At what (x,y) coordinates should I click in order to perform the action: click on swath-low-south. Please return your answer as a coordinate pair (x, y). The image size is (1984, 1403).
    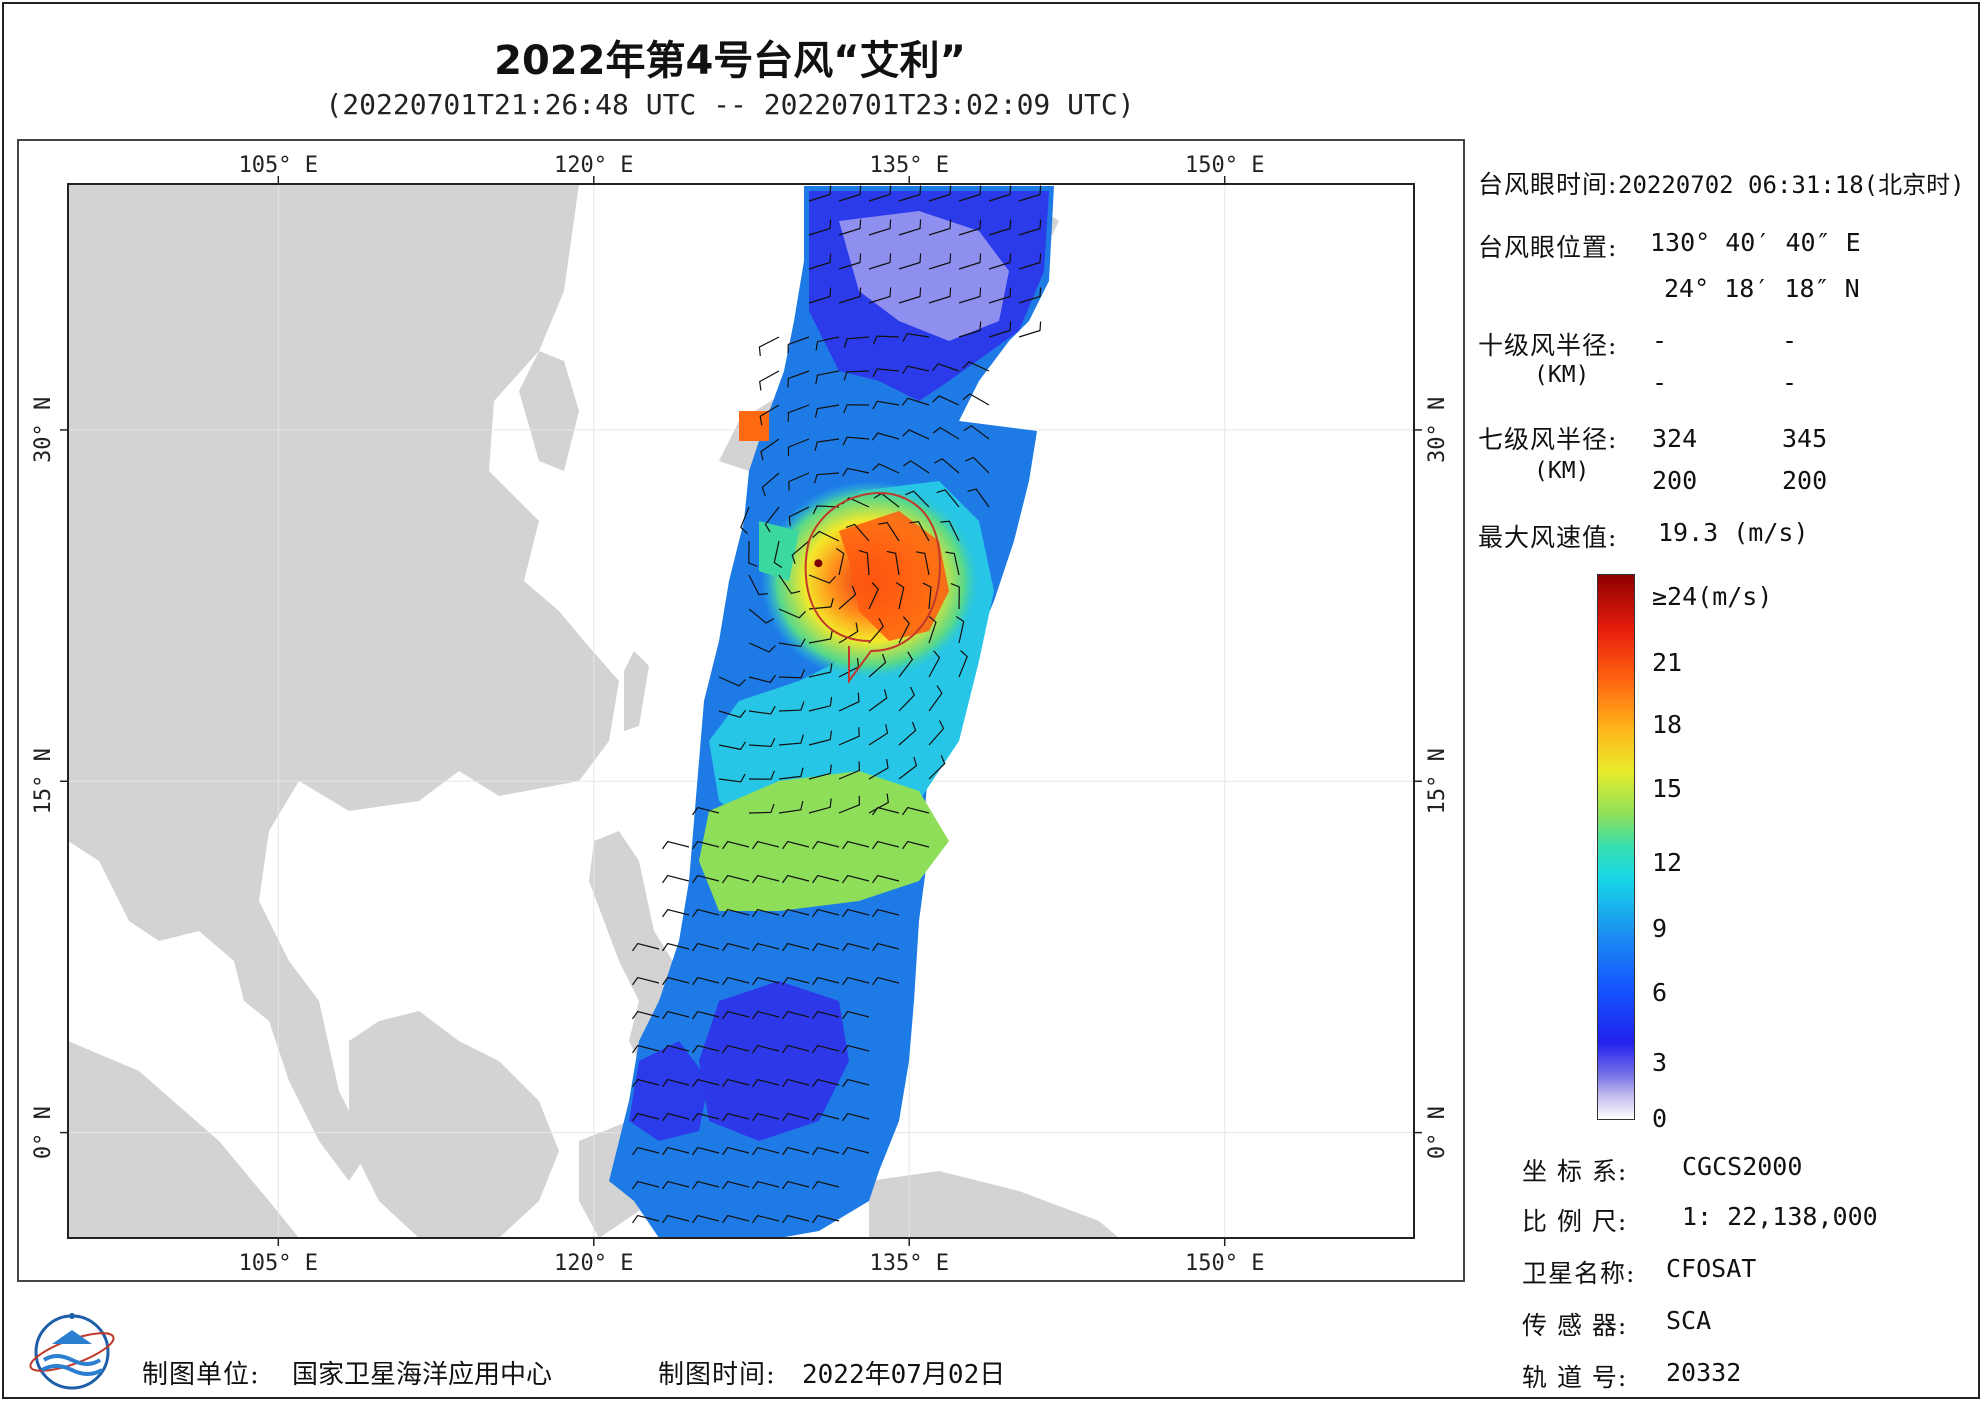
    Looking at the image, I should click on (774, 1061).